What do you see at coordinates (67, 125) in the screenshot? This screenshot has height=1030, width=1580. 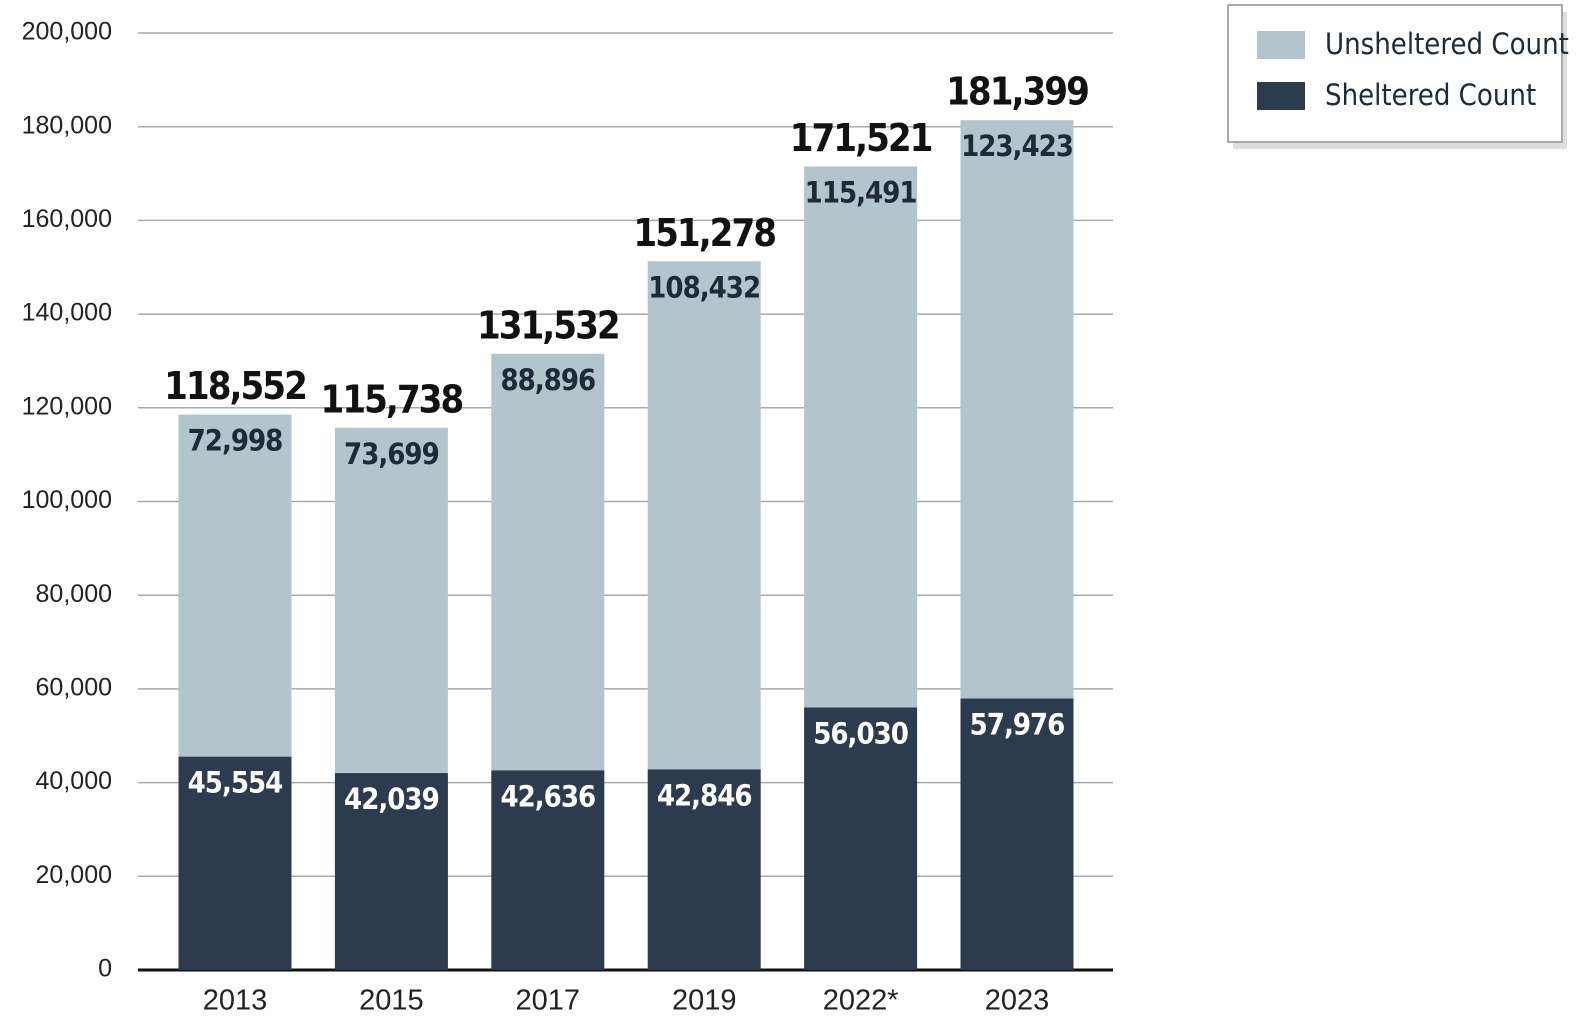 I see `y-tick-label: 180,000` at bounding box center [67, 125].